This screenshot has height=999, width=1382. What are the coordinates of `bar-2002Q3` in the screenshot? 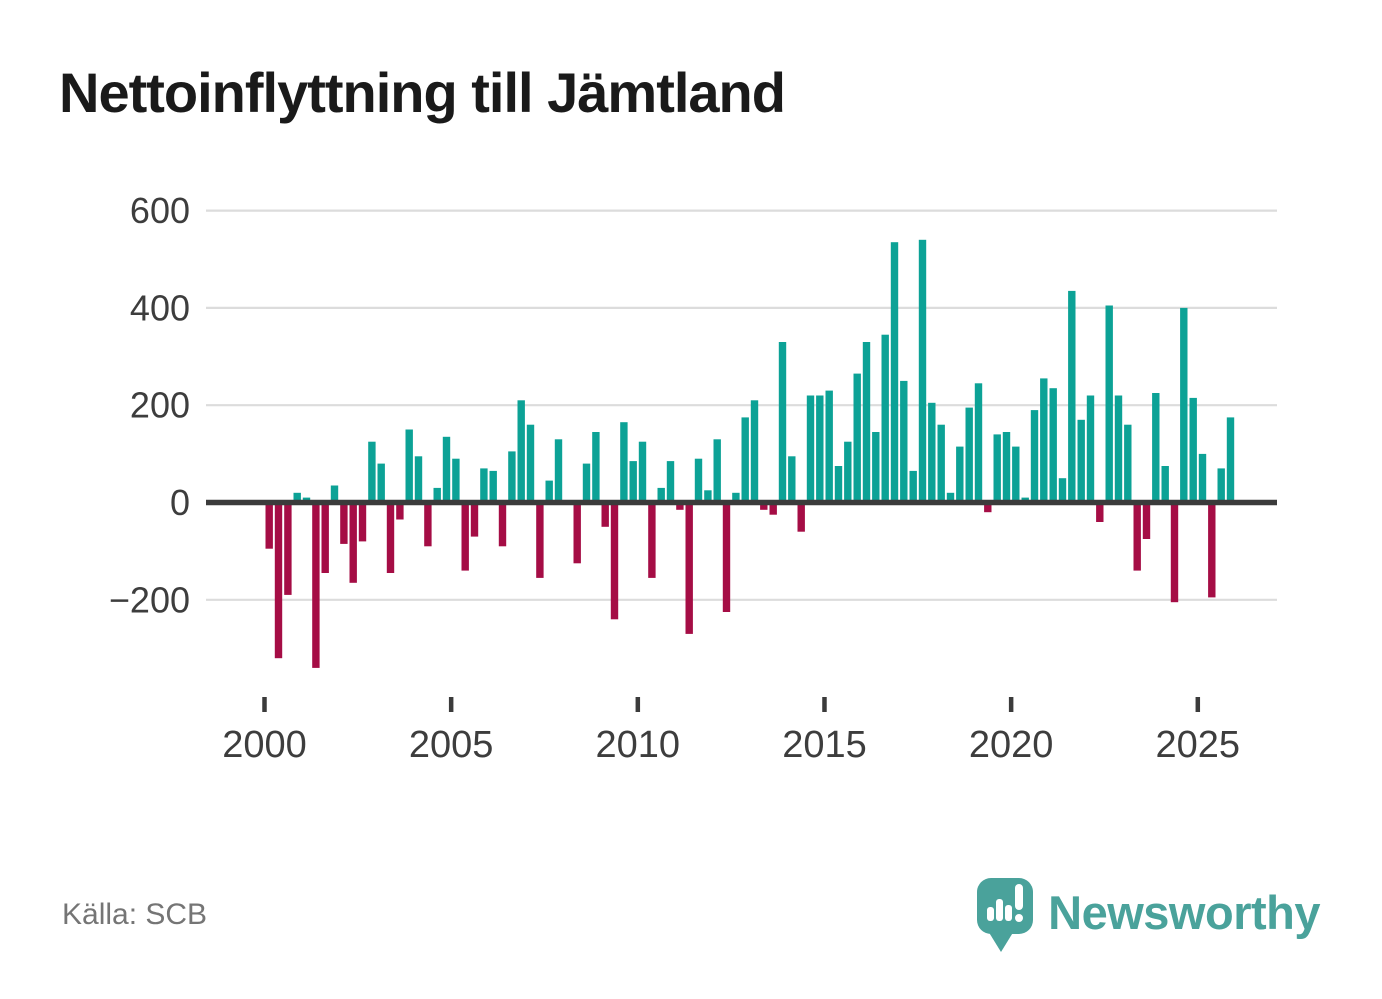 It's located at (362, 522).